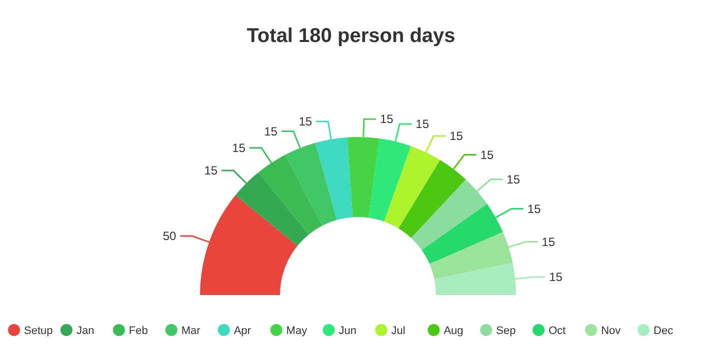  I want to click on legend-label: Dec, so click(664, 331).